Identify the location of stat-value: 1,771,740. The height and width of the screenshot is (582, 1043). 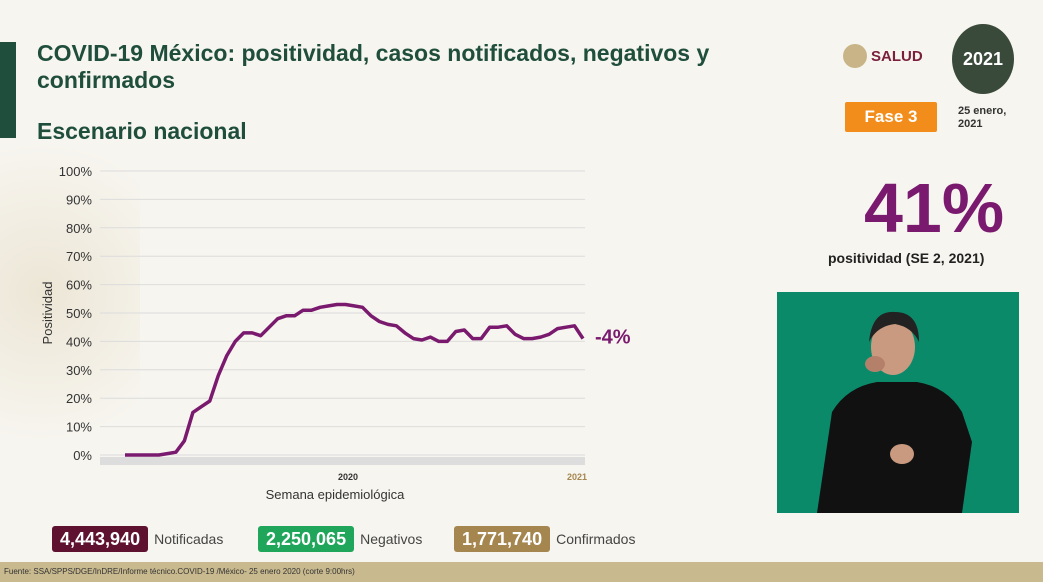
(502, 539).